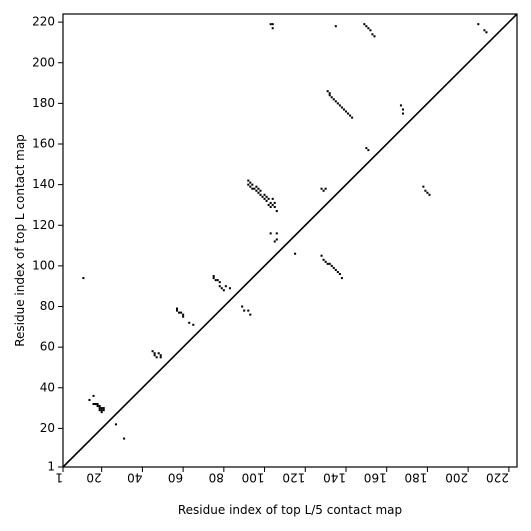 This screenshot has width=531, height=531. I want to click on y-tick-label: 80, so click(47, 306).